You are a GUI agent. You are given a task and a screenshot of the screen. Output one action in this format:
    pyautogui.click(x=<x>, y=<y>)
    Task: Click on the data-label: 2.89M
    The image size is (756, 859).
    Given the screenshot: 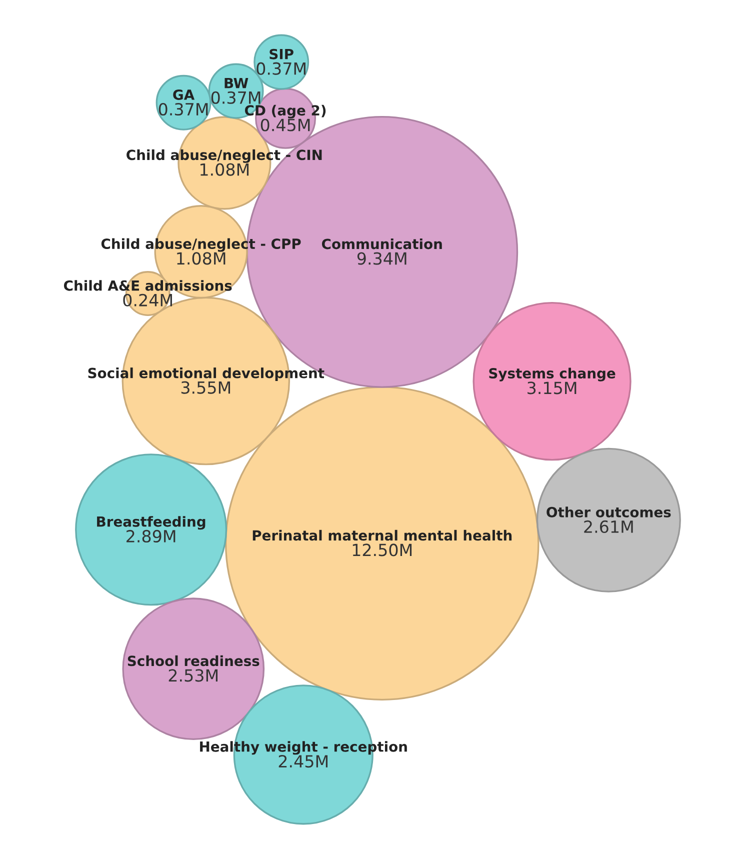 What is the action you would take?
    pyautogui.click(x=151, y=536)
    